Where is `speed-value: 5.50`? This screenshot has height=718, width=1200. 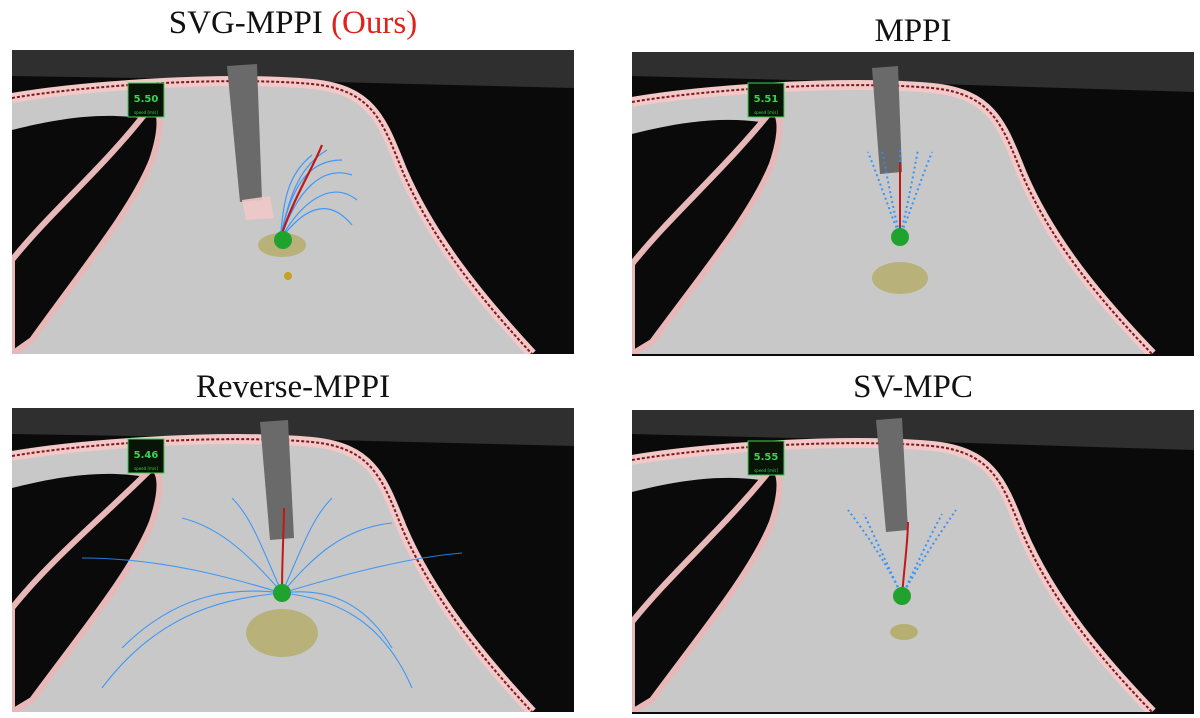 speed-value: 5.50 is located at coordinates (146, 99).